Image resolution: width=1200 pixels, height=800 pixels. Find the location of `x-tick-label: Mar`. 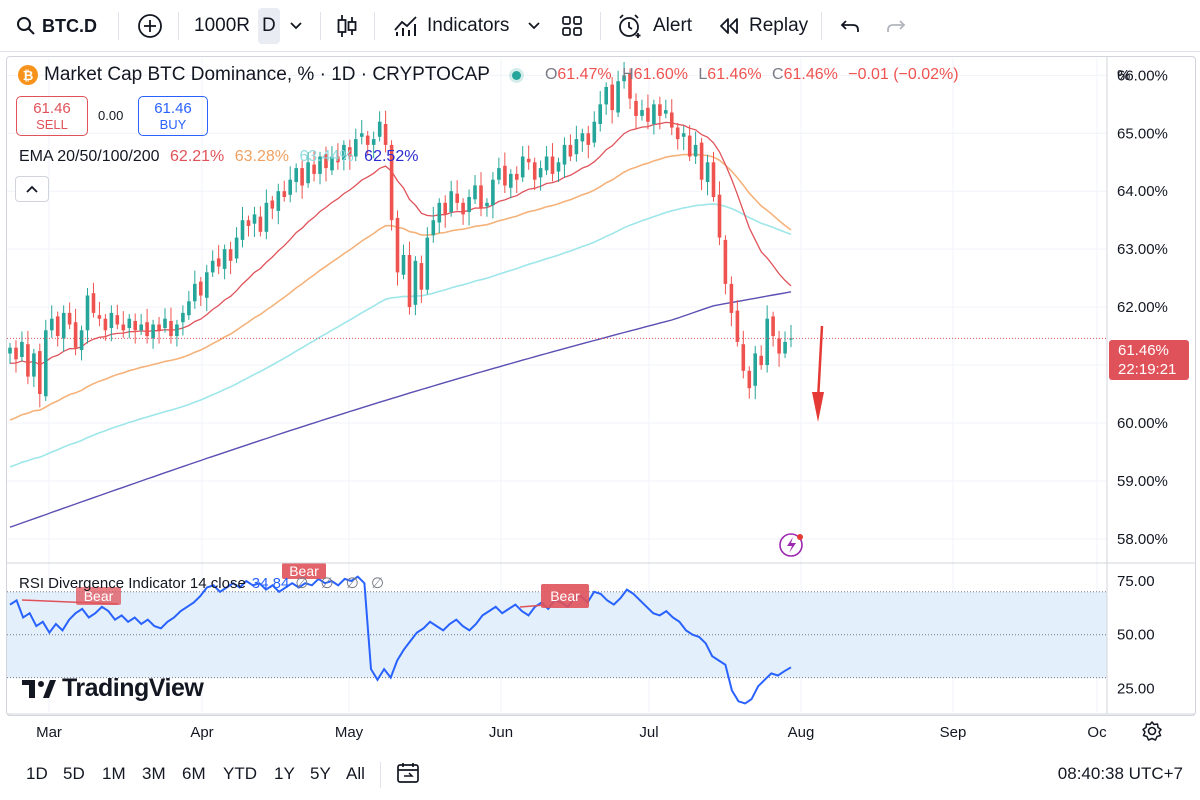

x-tick-label: Mar is located at coordinates (49, 732).